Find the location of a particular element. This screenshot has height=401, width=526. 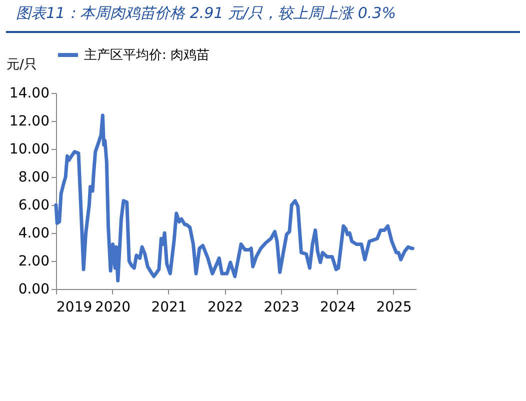

y-tick-label: 14.00 is located at coordinates (29, 94).